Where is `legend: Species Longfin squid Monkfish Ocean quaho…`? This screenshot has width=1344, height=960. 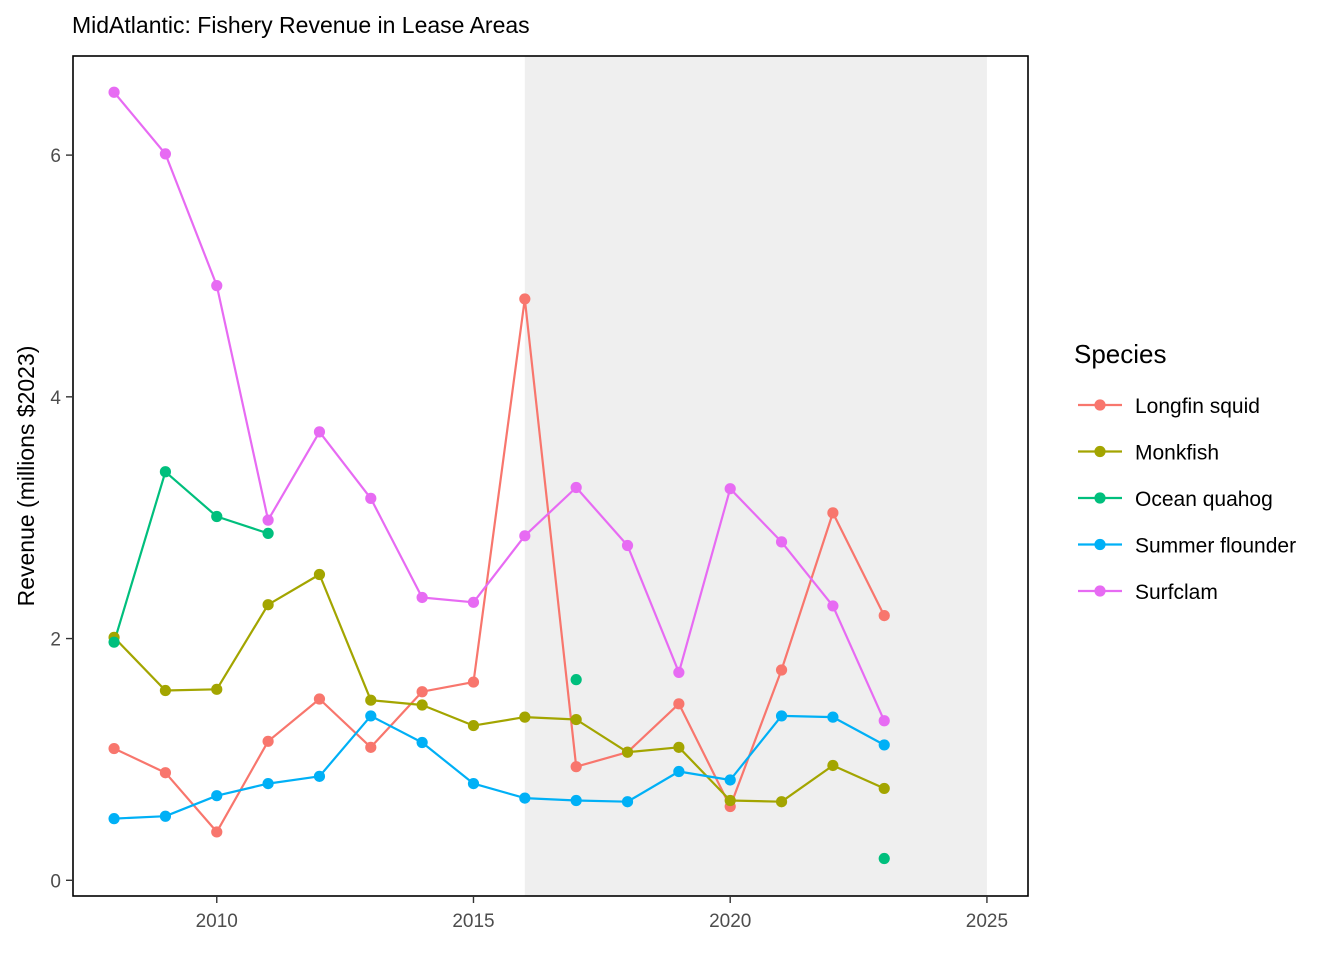
legend: Species Longfin squid Monkfish Ocean quaho… is located at coordinates (1185, 471).